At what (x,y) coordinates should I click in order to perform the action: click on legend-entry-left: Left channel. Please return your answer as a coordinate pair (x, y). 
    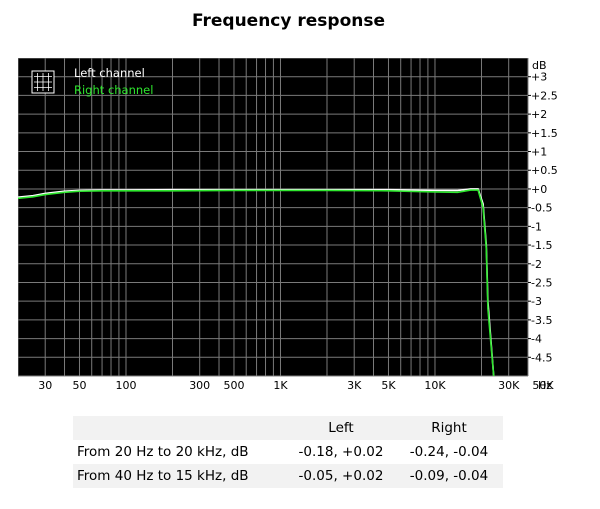
    Looking at the image, I should click on (109, 73).